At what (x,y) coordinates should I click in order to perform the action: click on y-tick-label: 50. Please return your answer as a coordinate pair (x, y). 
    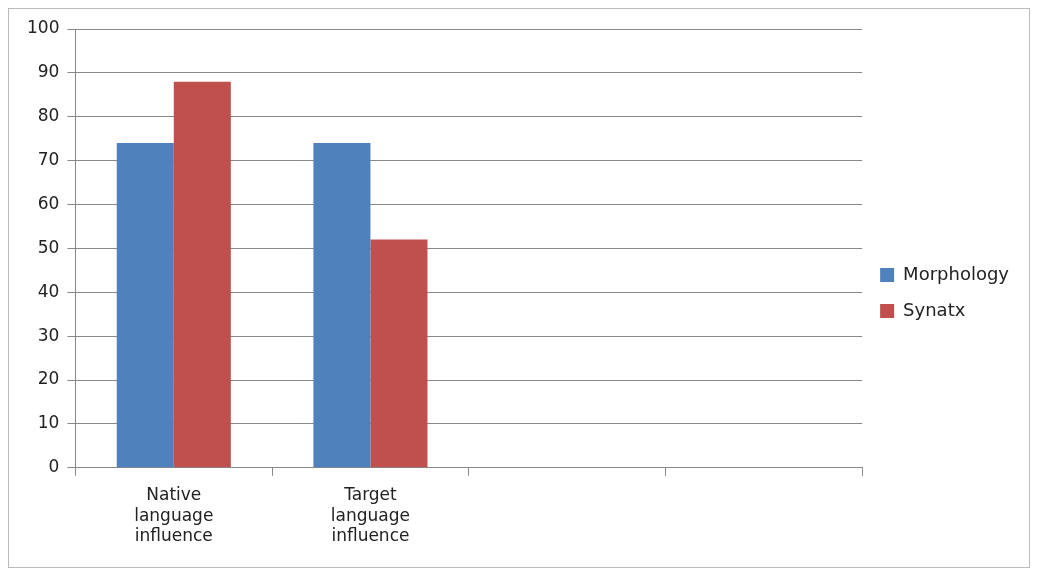
    Looking at the image, I should click on (48, 246).